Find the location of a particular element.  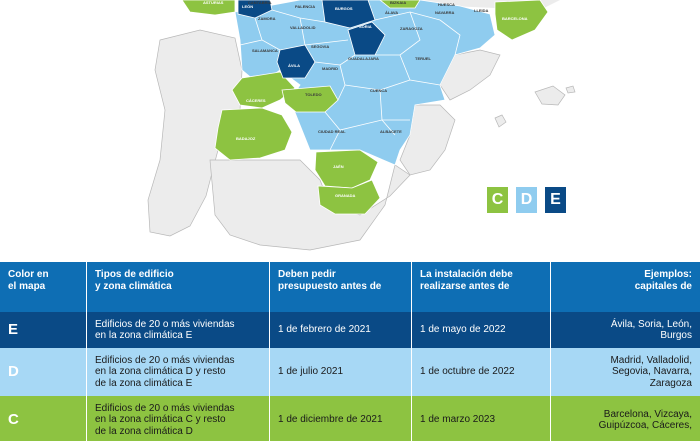

zone-letter: D is located at coordinates (13, 372).